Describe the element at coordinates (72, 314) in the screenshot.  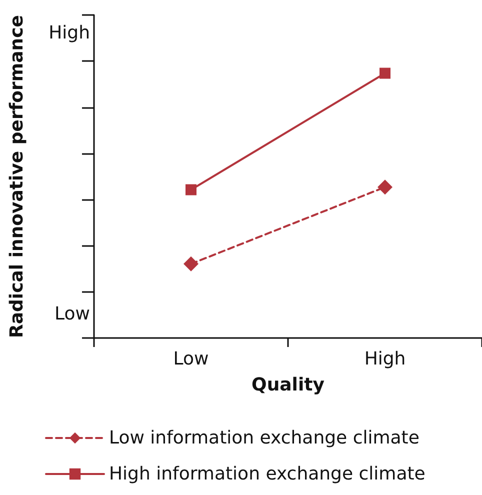
I see `text: Low` at that location.